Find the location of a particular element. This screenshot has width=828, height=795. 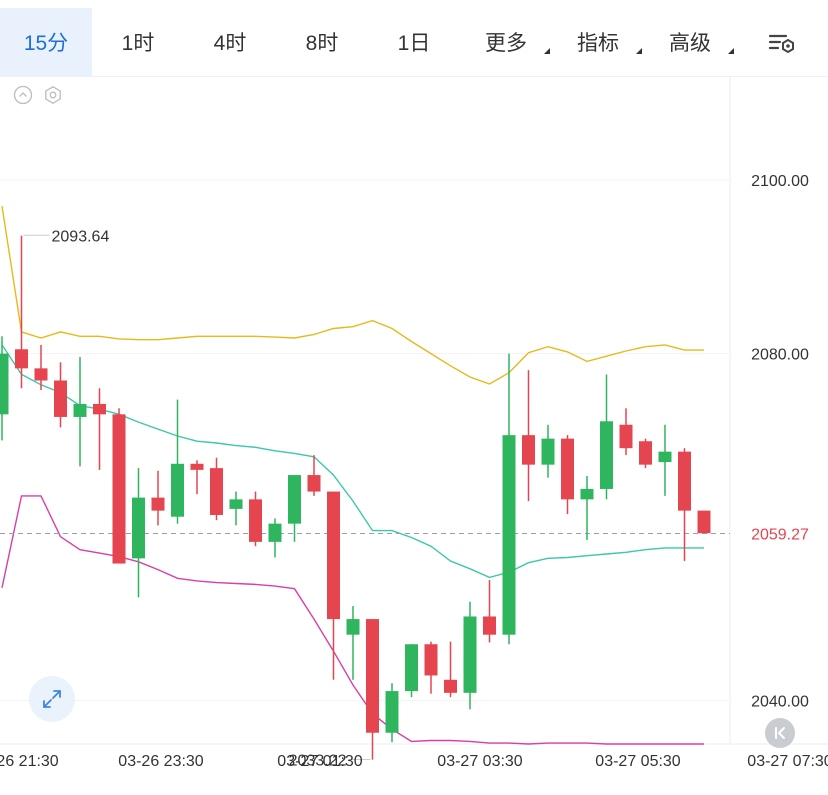

tab-label: 1日 is located at coordinates (414, 43).